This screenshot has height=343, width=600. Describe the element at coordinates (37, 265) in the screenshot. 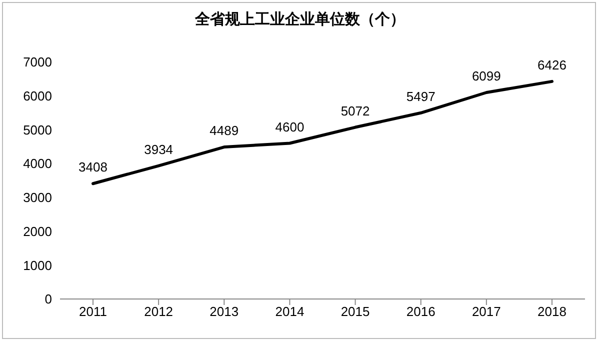

I see `y-tick-label: 1000` at that location.